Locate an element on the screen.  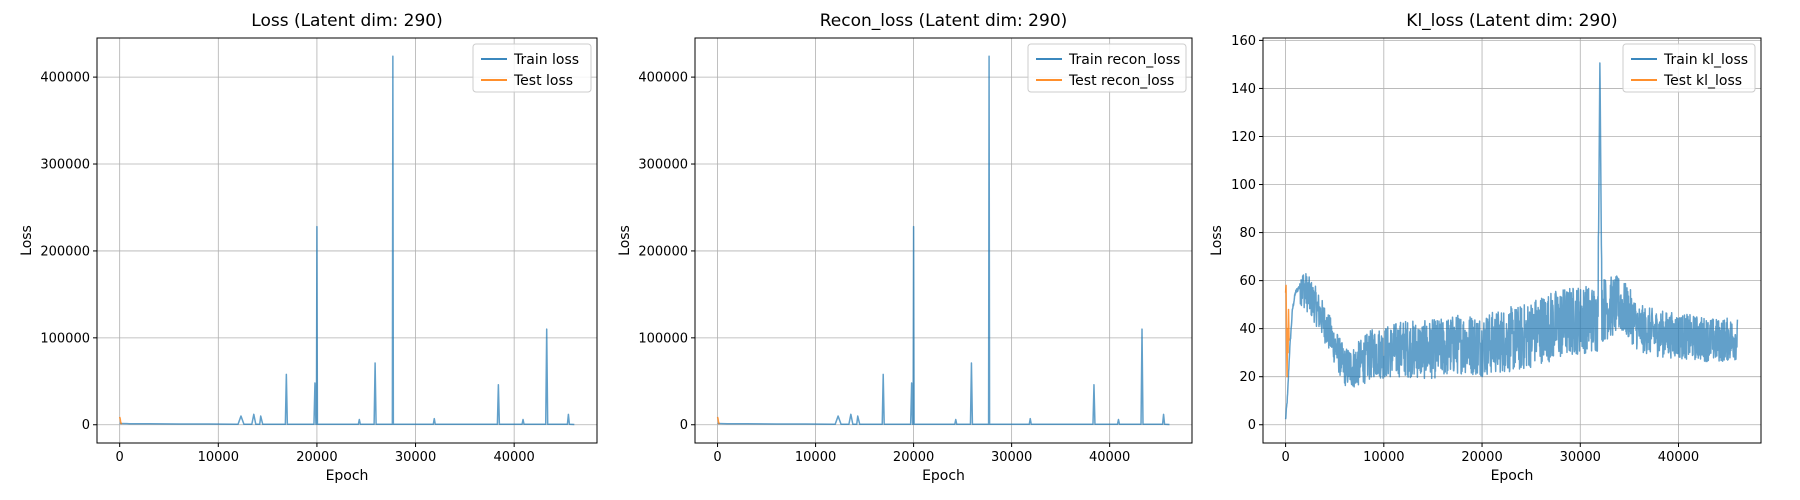
legend: Train loss Test loss is located at coordinates (532, 68).